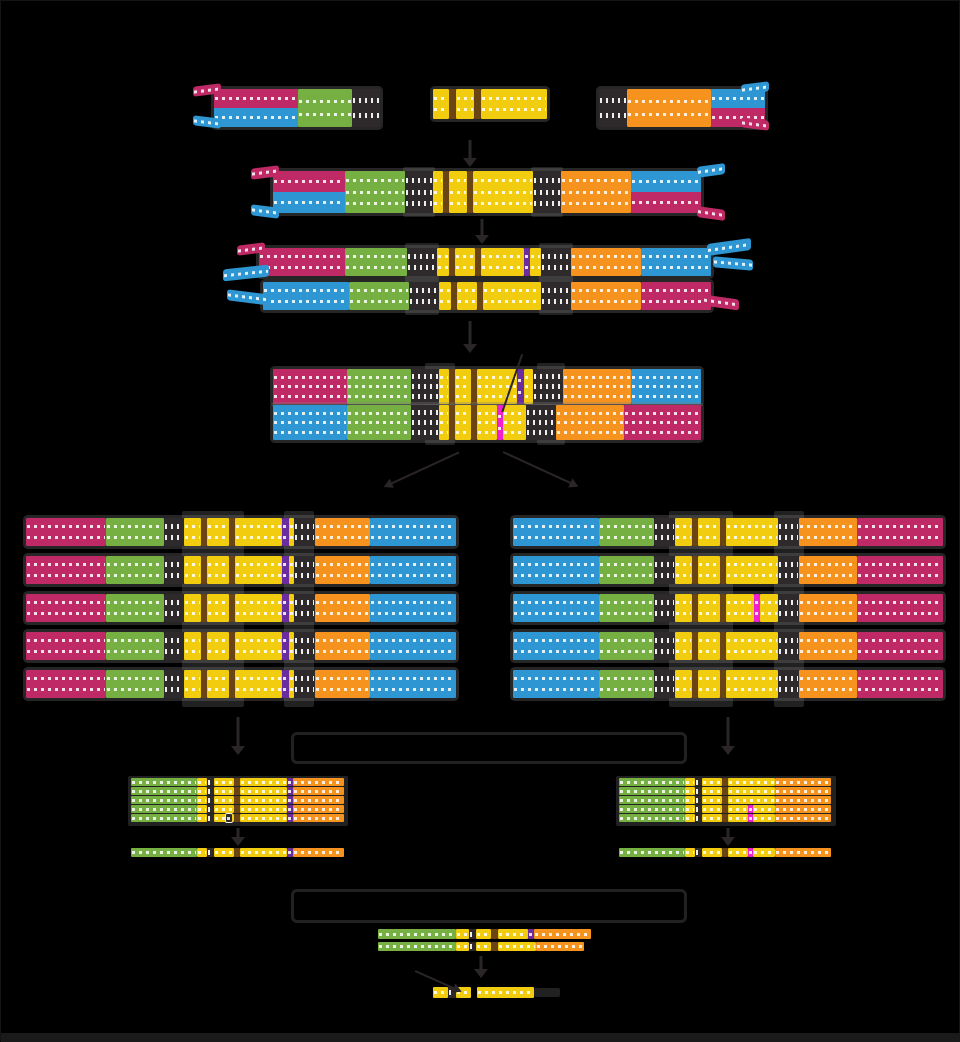 The height and width of the screenshot is (1042, 960). What do you see at coordinates (728, 837) in the screenshot?
I see `consensus-arrow-right` at bounding box center [728, 837].